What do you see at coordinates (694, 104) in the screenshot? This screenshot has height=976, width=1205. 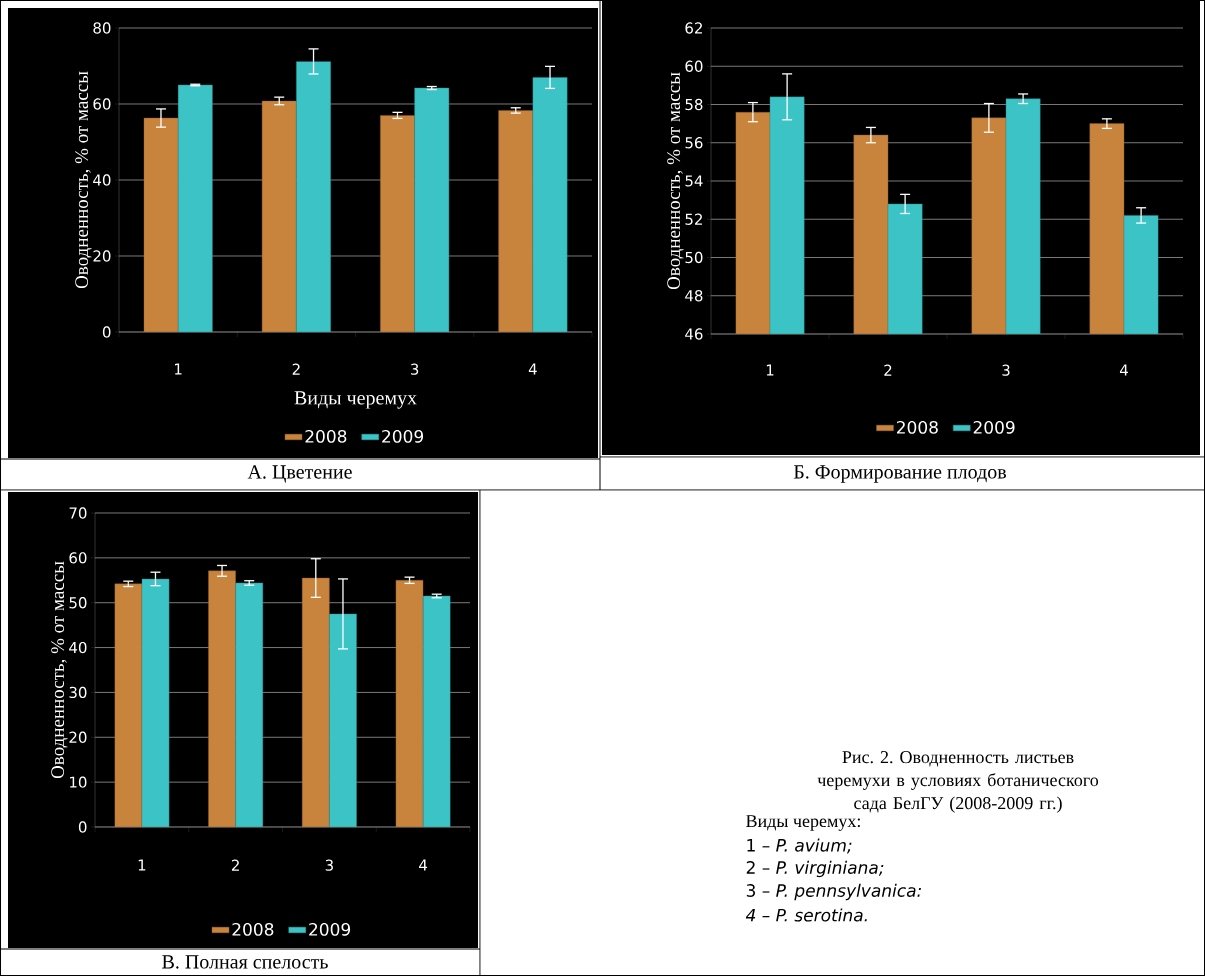 I see `y-tick-label: 58` at bounding box center [694, 104].